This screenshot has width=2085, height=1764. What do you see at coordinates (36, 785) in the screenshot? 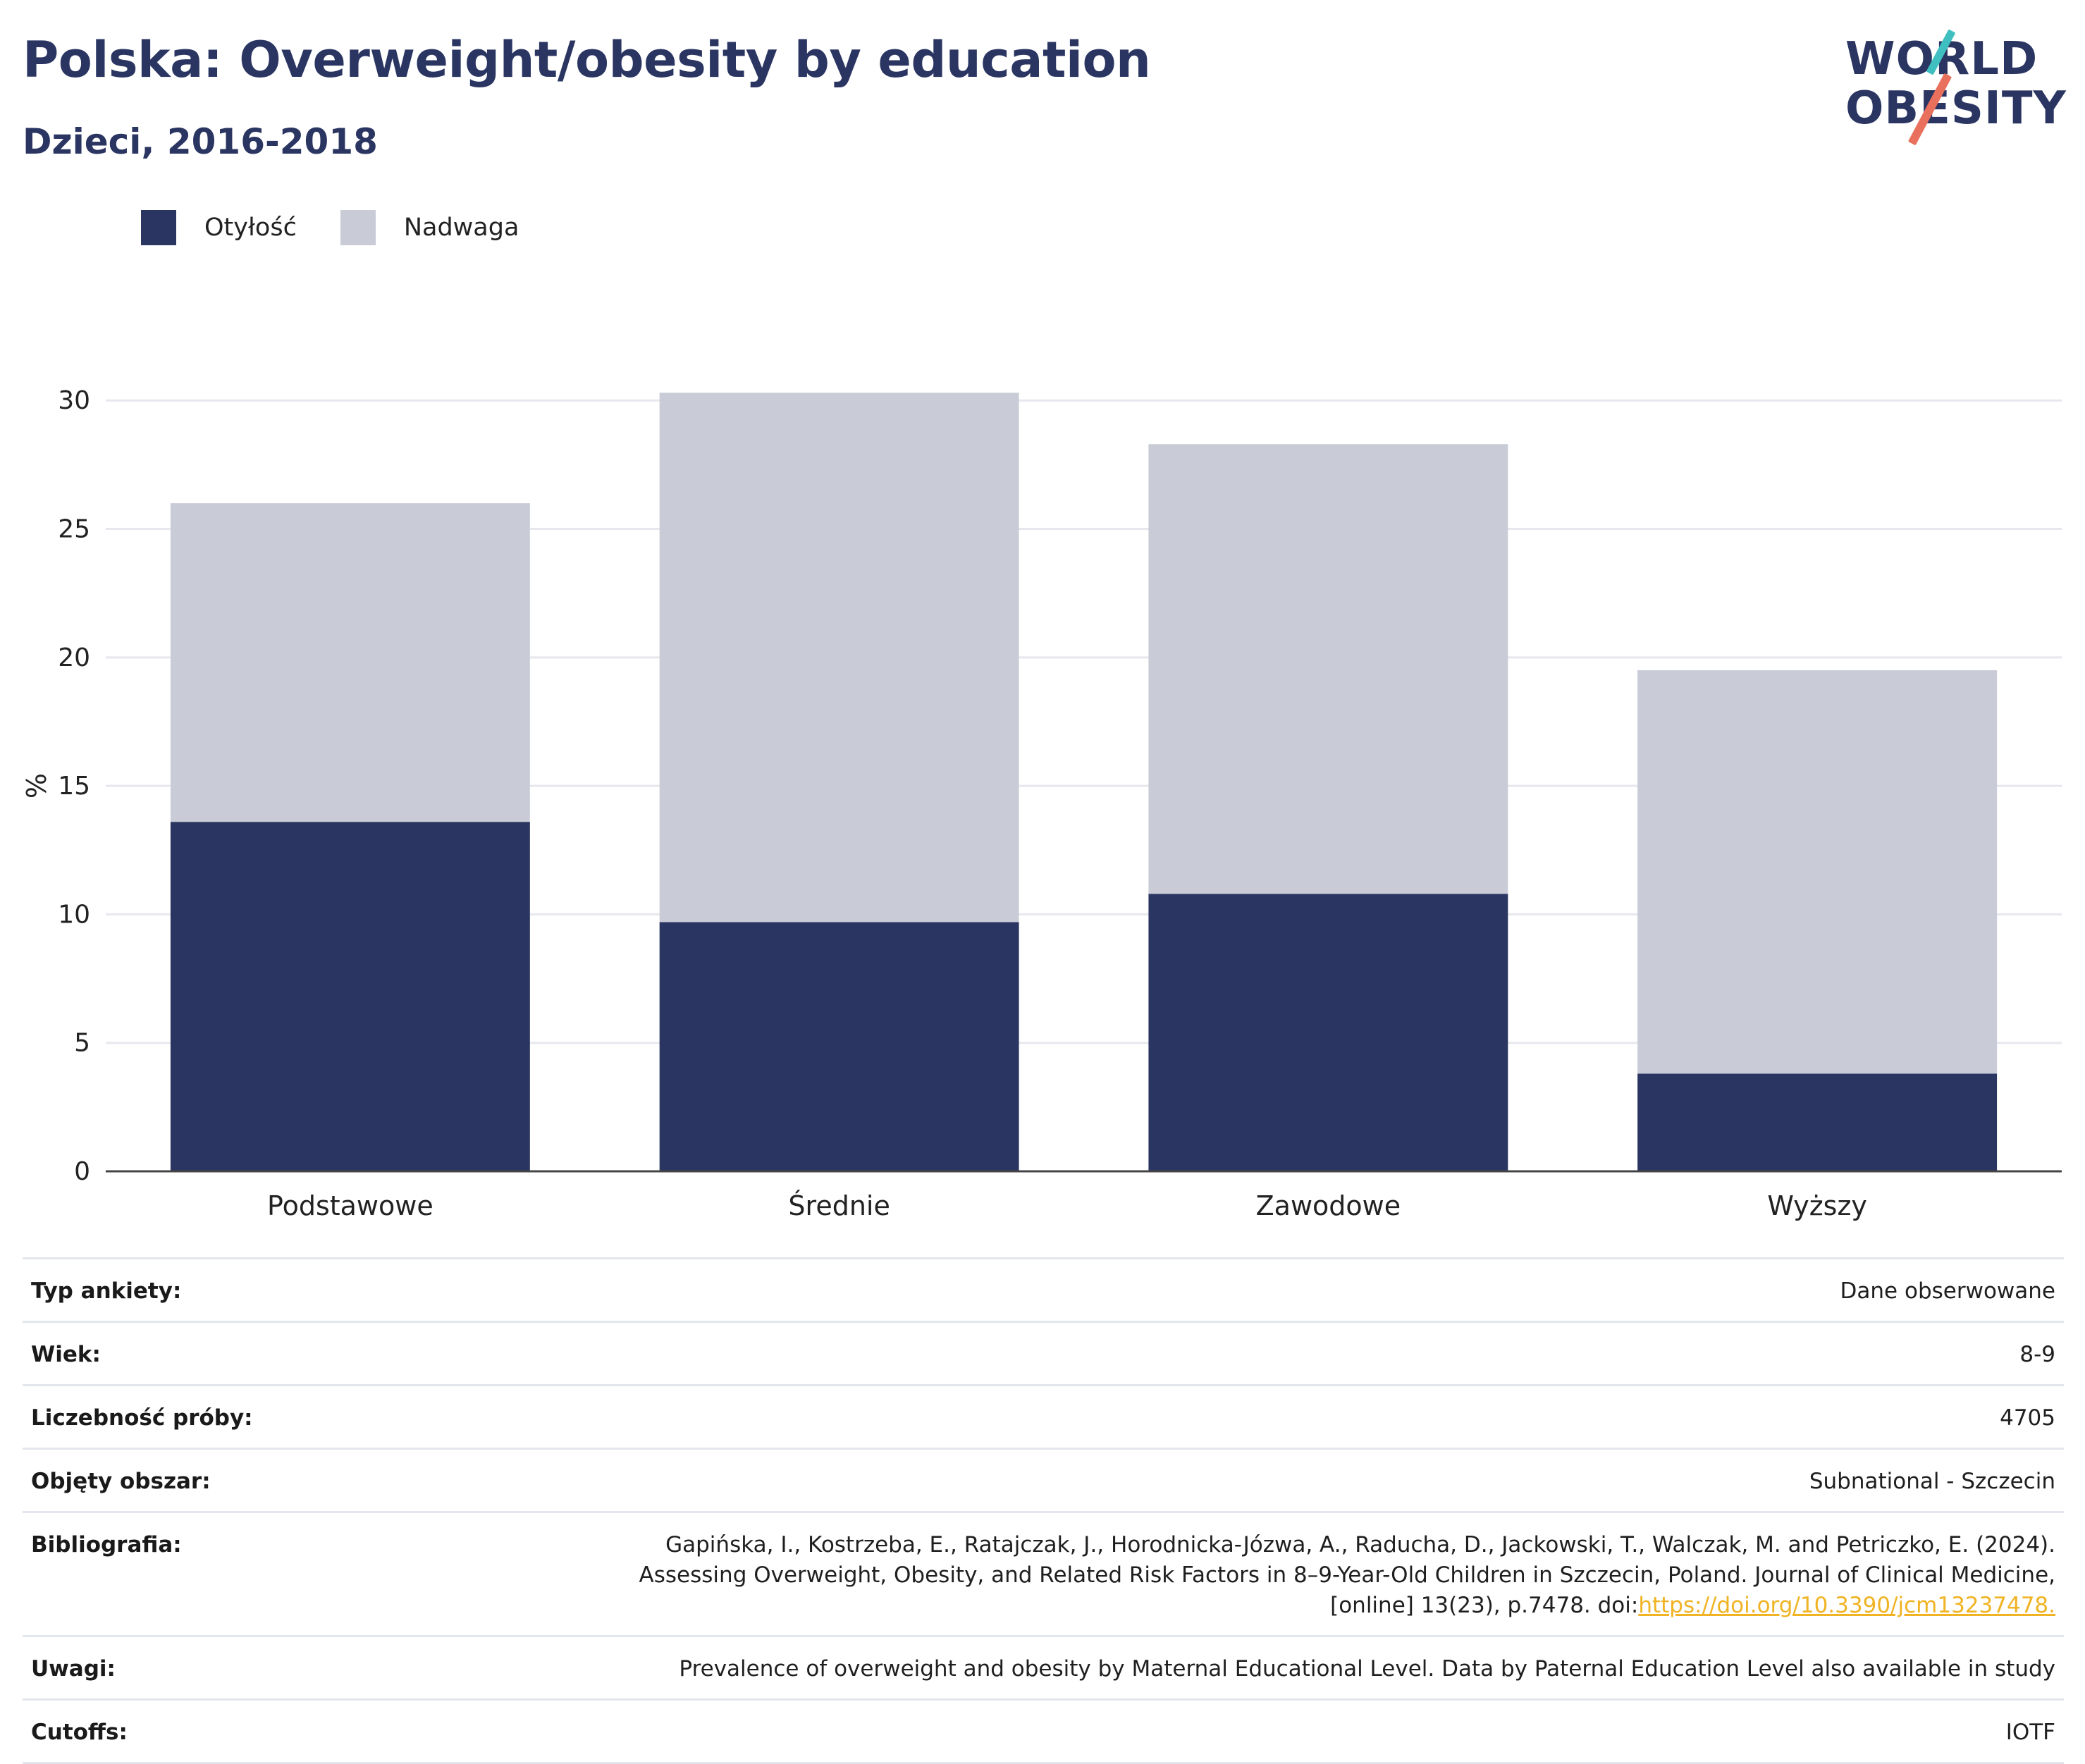
I see `y-axis-title: %` at bounding box center [36, 785].